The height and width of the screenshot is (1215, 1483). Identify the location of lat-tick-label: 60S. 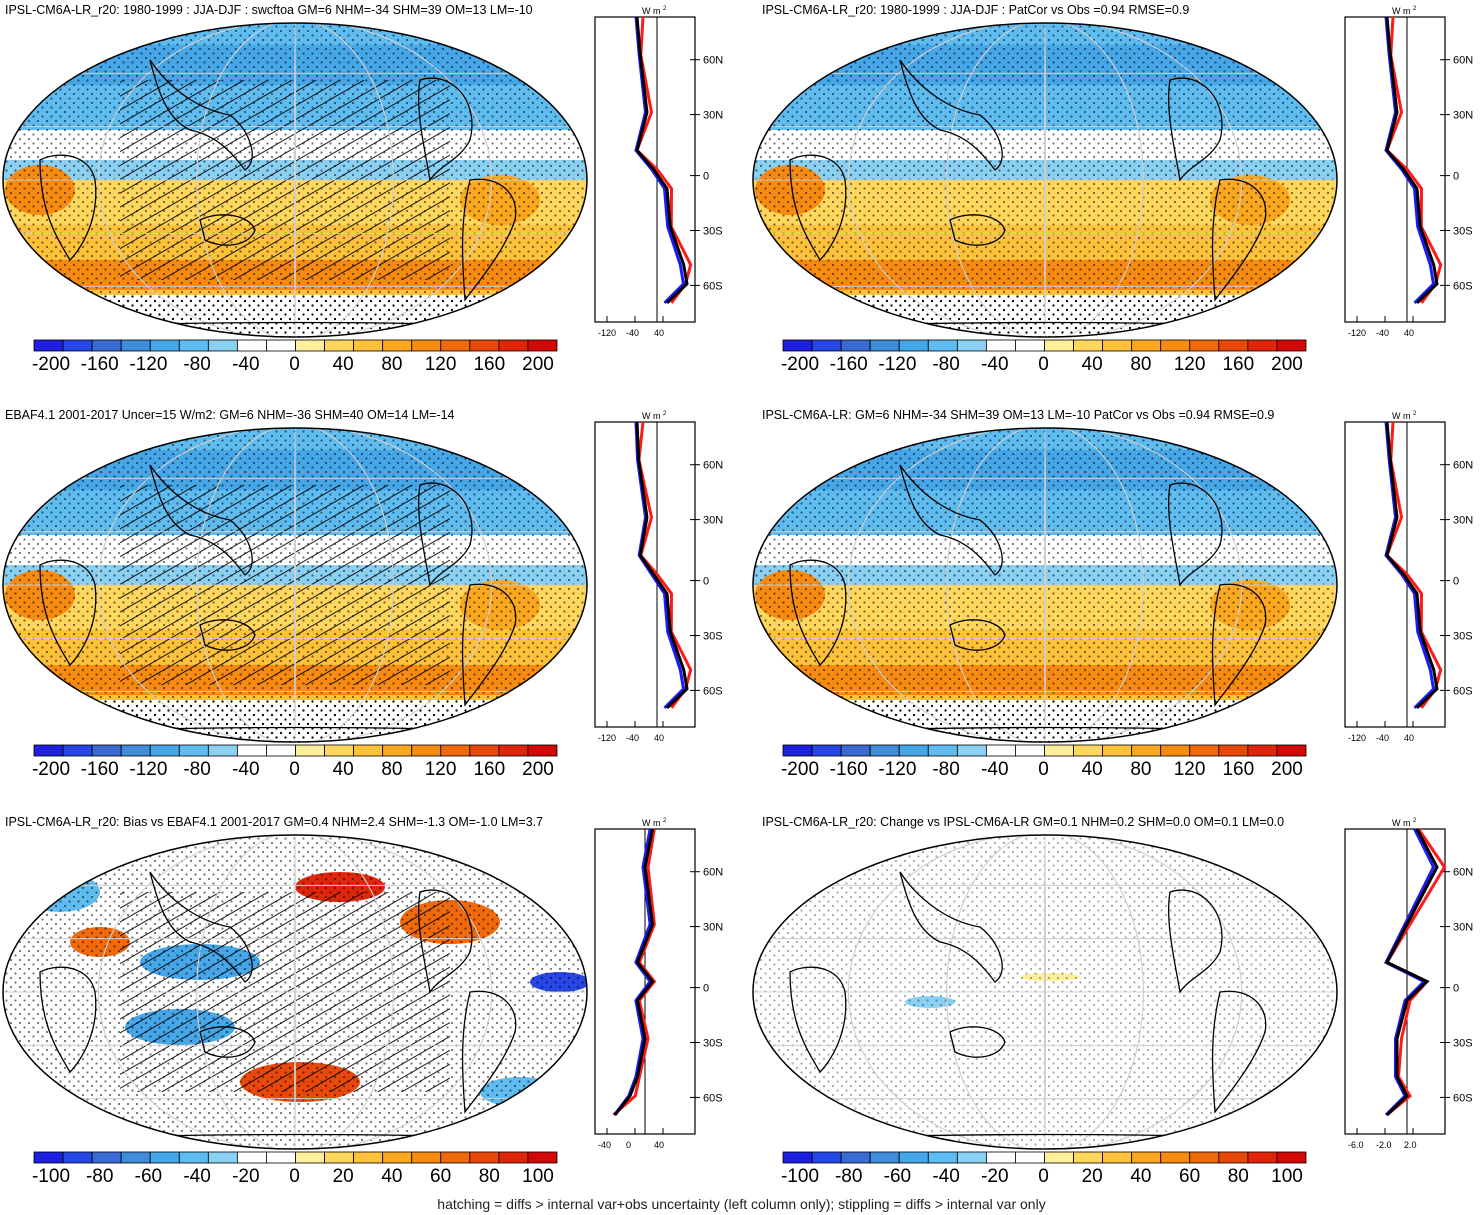
(713, 286).